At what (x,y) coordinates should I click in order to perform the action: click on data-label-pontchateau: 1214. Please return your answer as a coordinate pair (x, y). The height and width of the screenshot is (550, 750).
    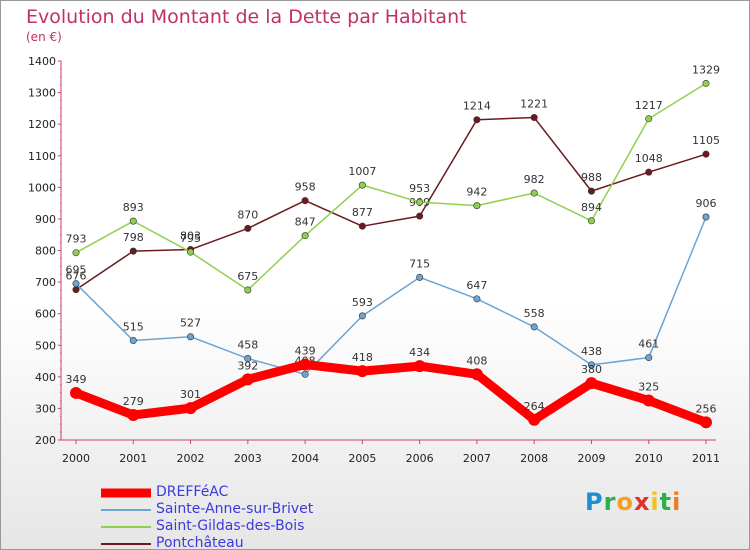
    Looking at the image, I should click on (477, 106).